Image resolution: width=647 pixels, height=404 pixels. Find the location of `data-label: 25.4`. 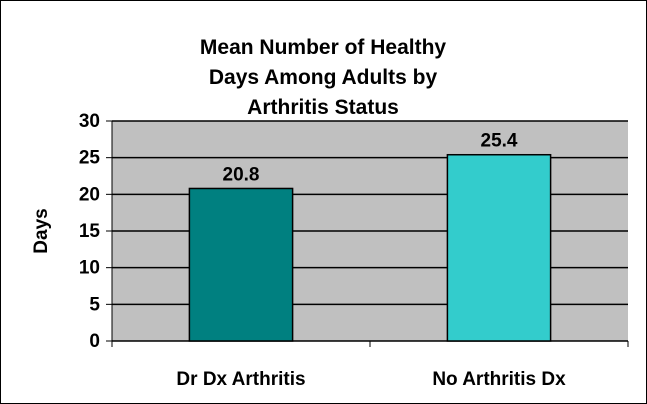

data-label: 25.4 is located at coordinates (499, 141).